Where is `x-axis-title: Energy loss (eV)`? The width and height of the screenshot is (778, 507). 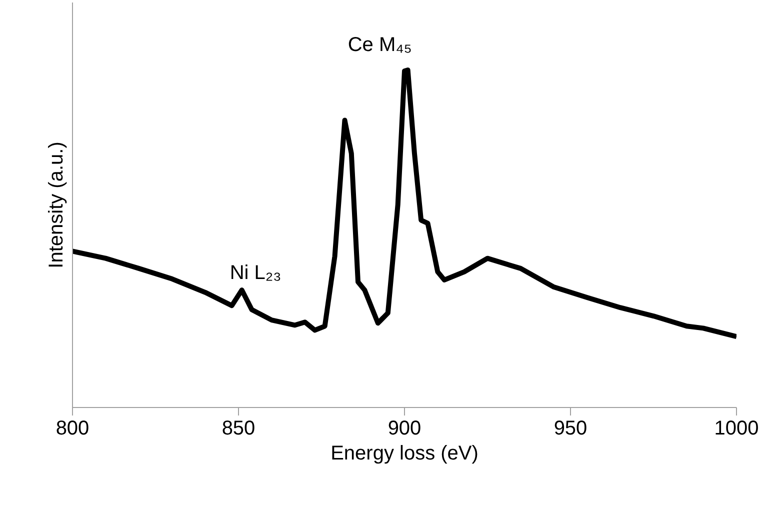
x-axis-title: Energy loss (eV) is located at coordinates (404, 453).